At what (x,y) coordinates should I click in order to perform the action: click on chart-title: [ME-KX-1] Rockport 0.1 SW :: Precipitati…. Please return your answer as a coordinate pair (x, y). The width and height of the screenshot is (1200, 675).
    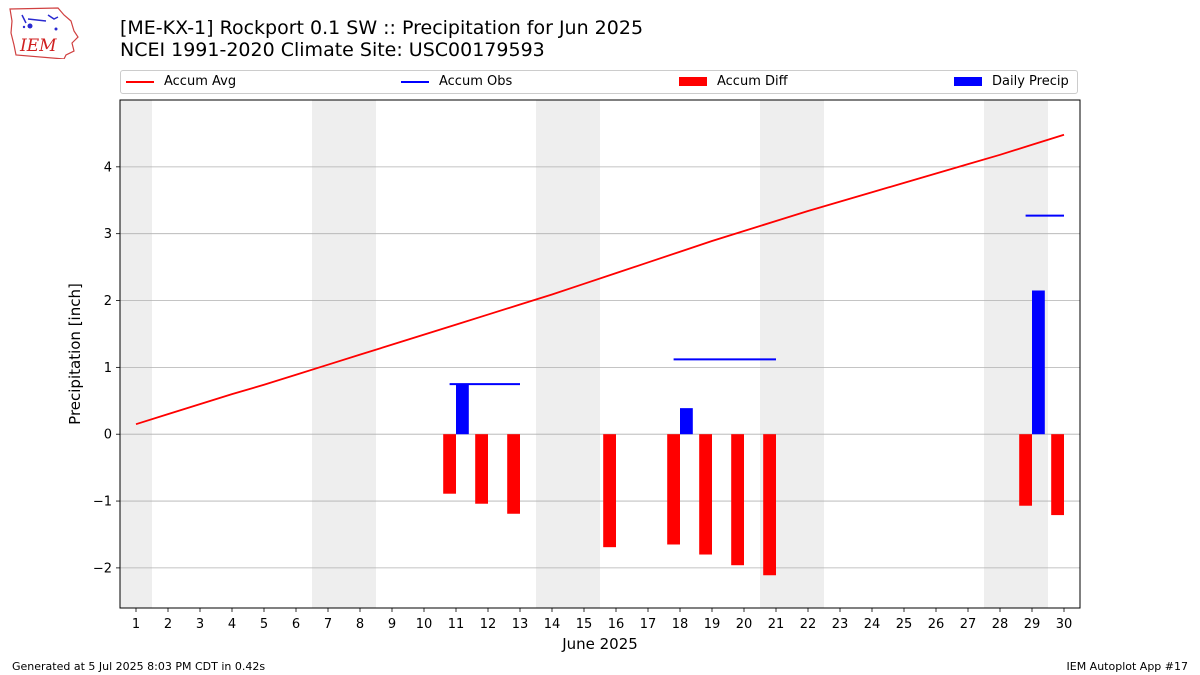
    Looking at the image, I should click on (381, 39).